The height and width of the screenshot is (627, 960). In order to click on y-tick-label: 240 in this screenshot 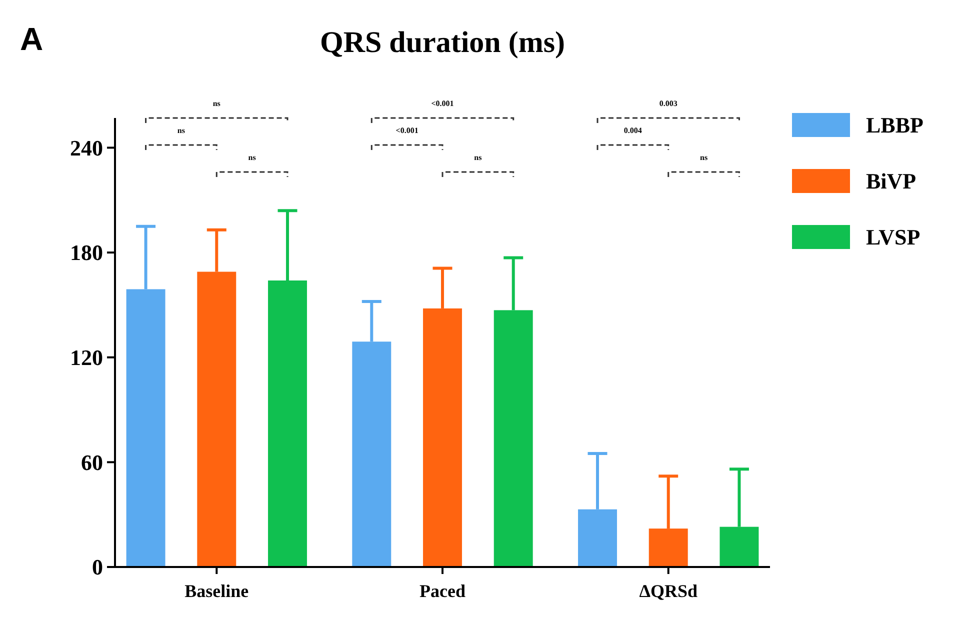, I will do `click(86, 147)`.